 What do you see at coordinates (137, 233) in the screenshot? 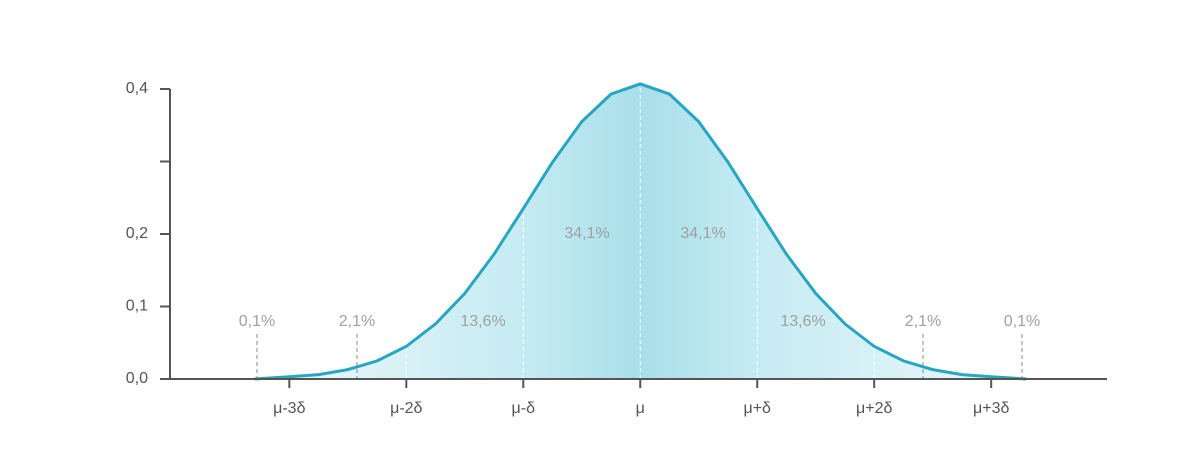
I see `y-tick-label: 0,2` at bounding box center [137, 233].